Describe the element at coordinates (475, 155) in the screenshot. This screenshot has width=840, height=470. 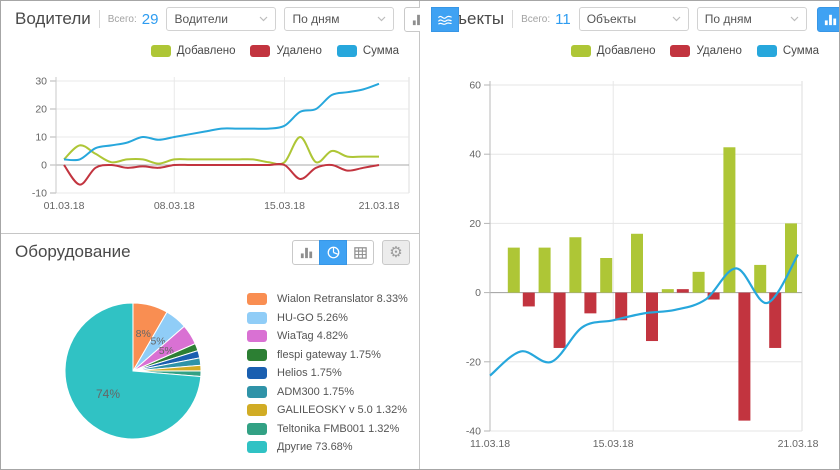
I see `svg-text: 40` at that location.